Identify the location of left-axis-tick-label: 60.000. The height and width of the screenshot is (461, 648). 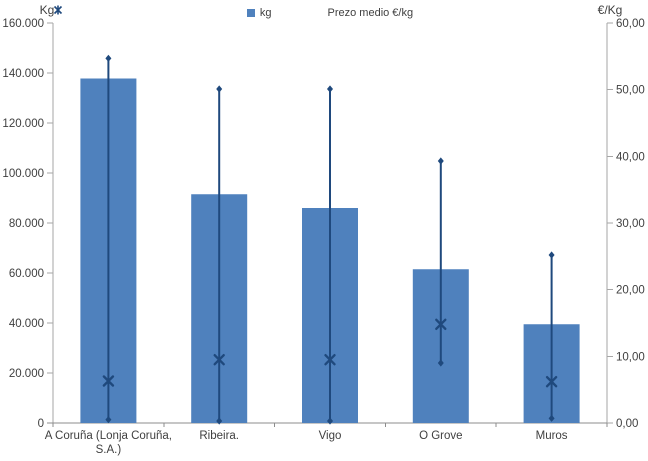
(26, 274).